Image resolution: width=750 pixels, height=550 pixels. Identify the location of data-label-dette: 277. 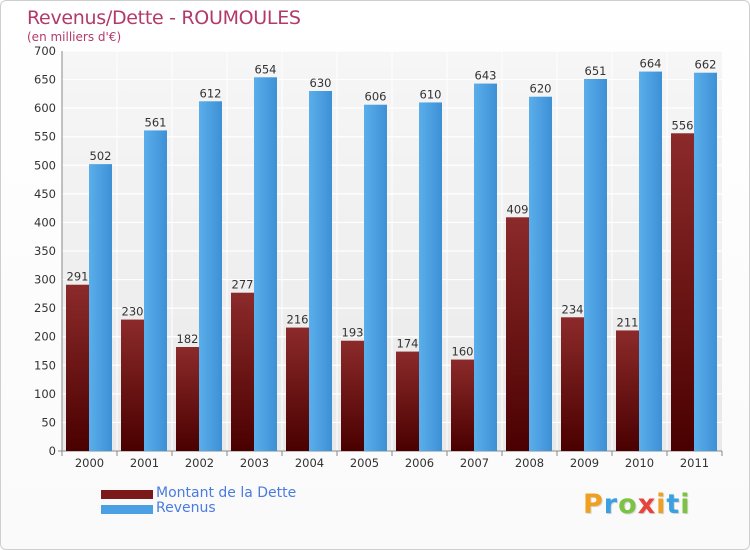
(243, 285).